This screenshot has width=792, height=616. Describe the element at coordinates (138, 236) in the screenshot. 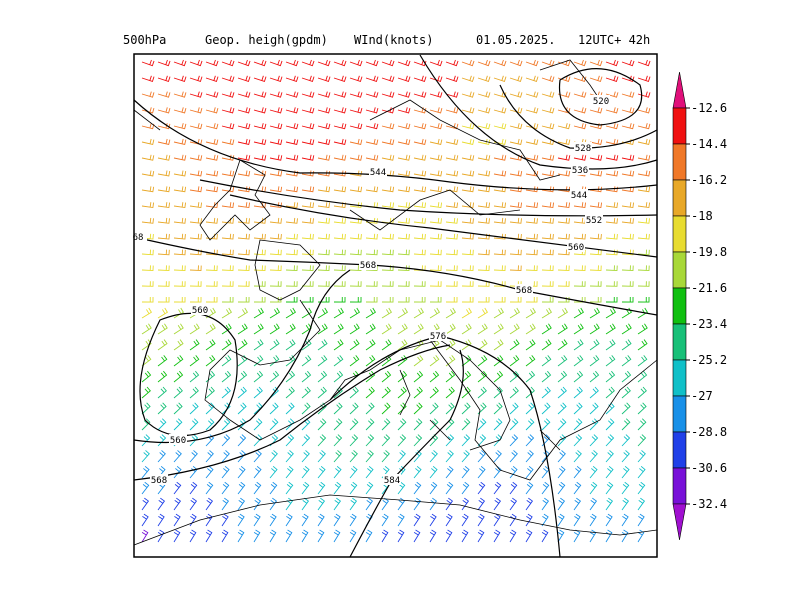

I see `contour-label-bg` at that location.